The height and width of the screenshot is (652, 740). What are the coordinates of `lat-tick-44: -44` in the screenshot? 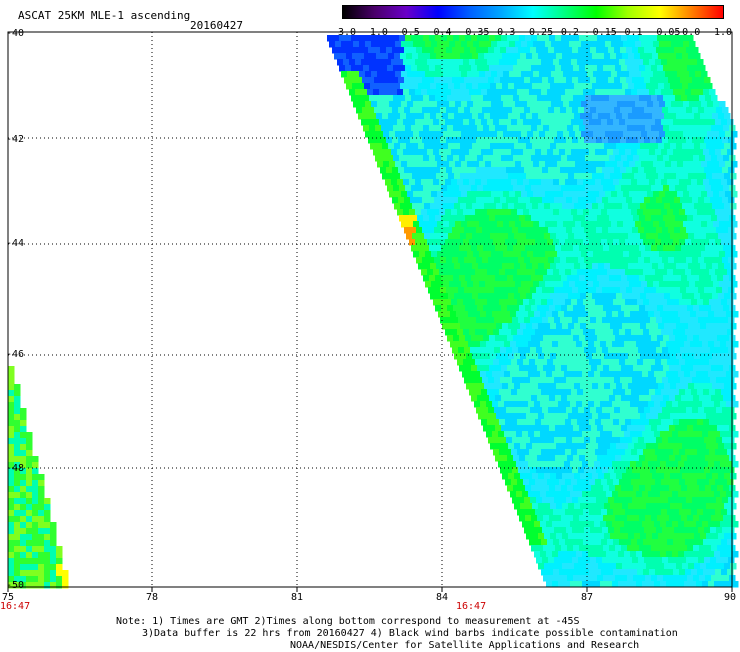 It's located at (15, 243).